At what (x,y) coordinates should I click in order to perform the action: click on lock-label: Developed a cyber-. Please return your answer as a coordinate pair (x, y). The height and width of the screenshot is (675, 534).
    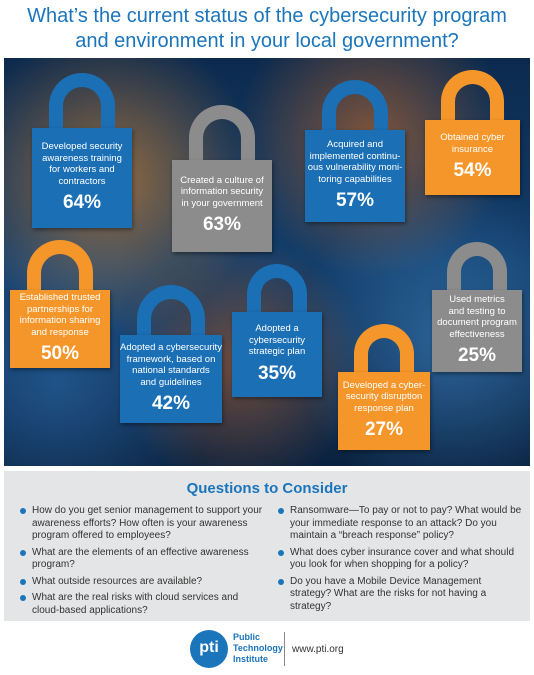
    Looking at the image, I should click on (384, 385).